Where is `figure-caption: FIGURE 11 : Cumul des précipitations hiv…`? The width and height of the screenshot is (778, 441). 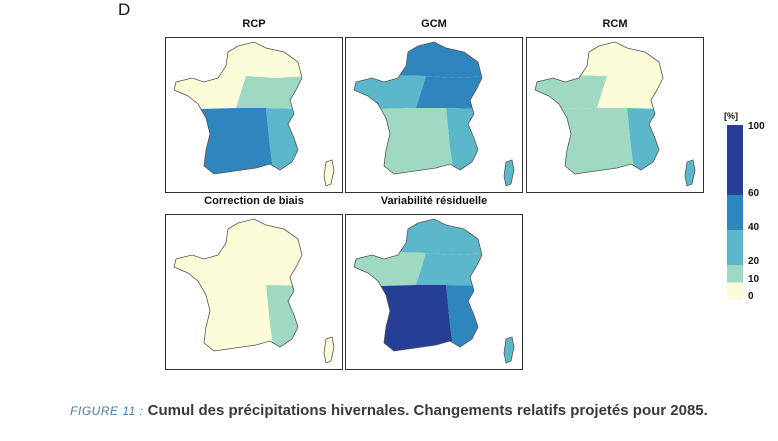
figure-caption: FIGURE 11 : Cumul des précipitations hiv… is located at coordinates (389, 410).